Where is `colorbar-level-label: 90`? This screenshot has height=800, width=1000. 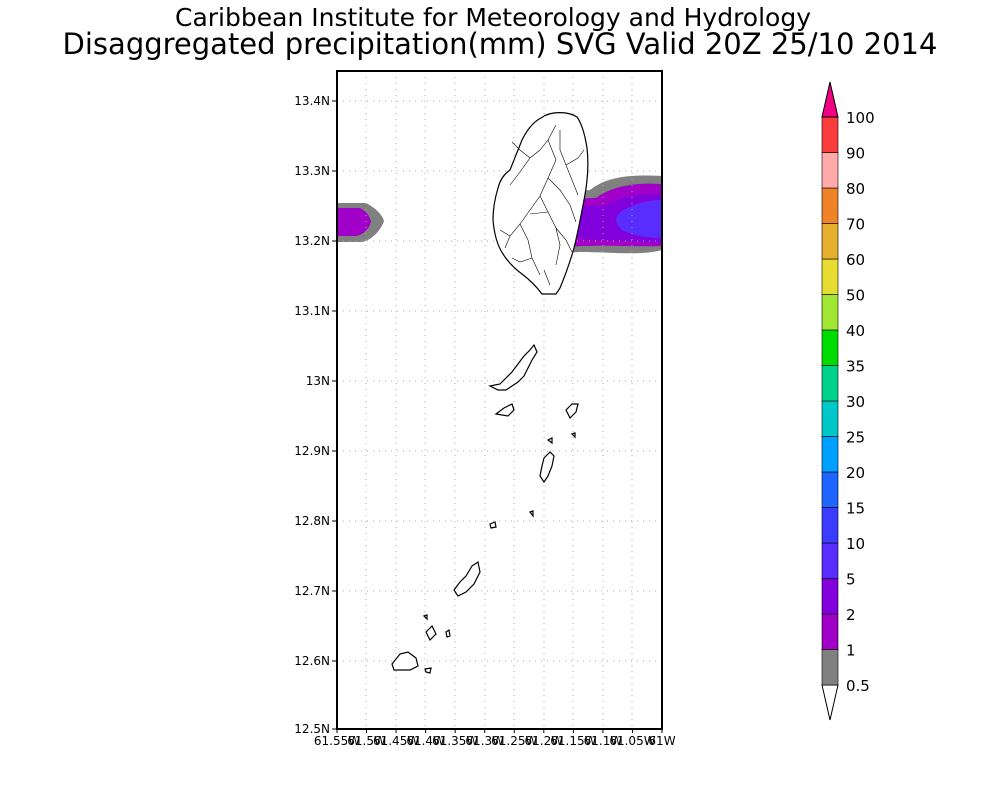
colorbar-level-label: 90 is located at coordinates (855, 154).